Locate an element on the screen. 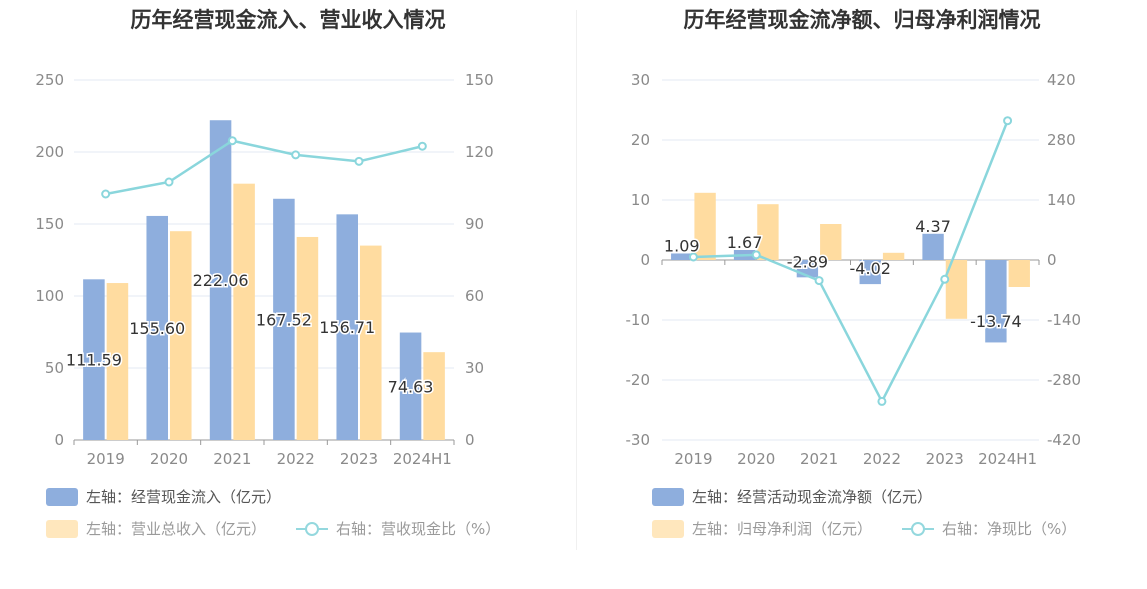 The image size is (1147, 589). left-legend-bar2-label: 左轴：营业总收入（亿元） is located at coordinates (176, 529).